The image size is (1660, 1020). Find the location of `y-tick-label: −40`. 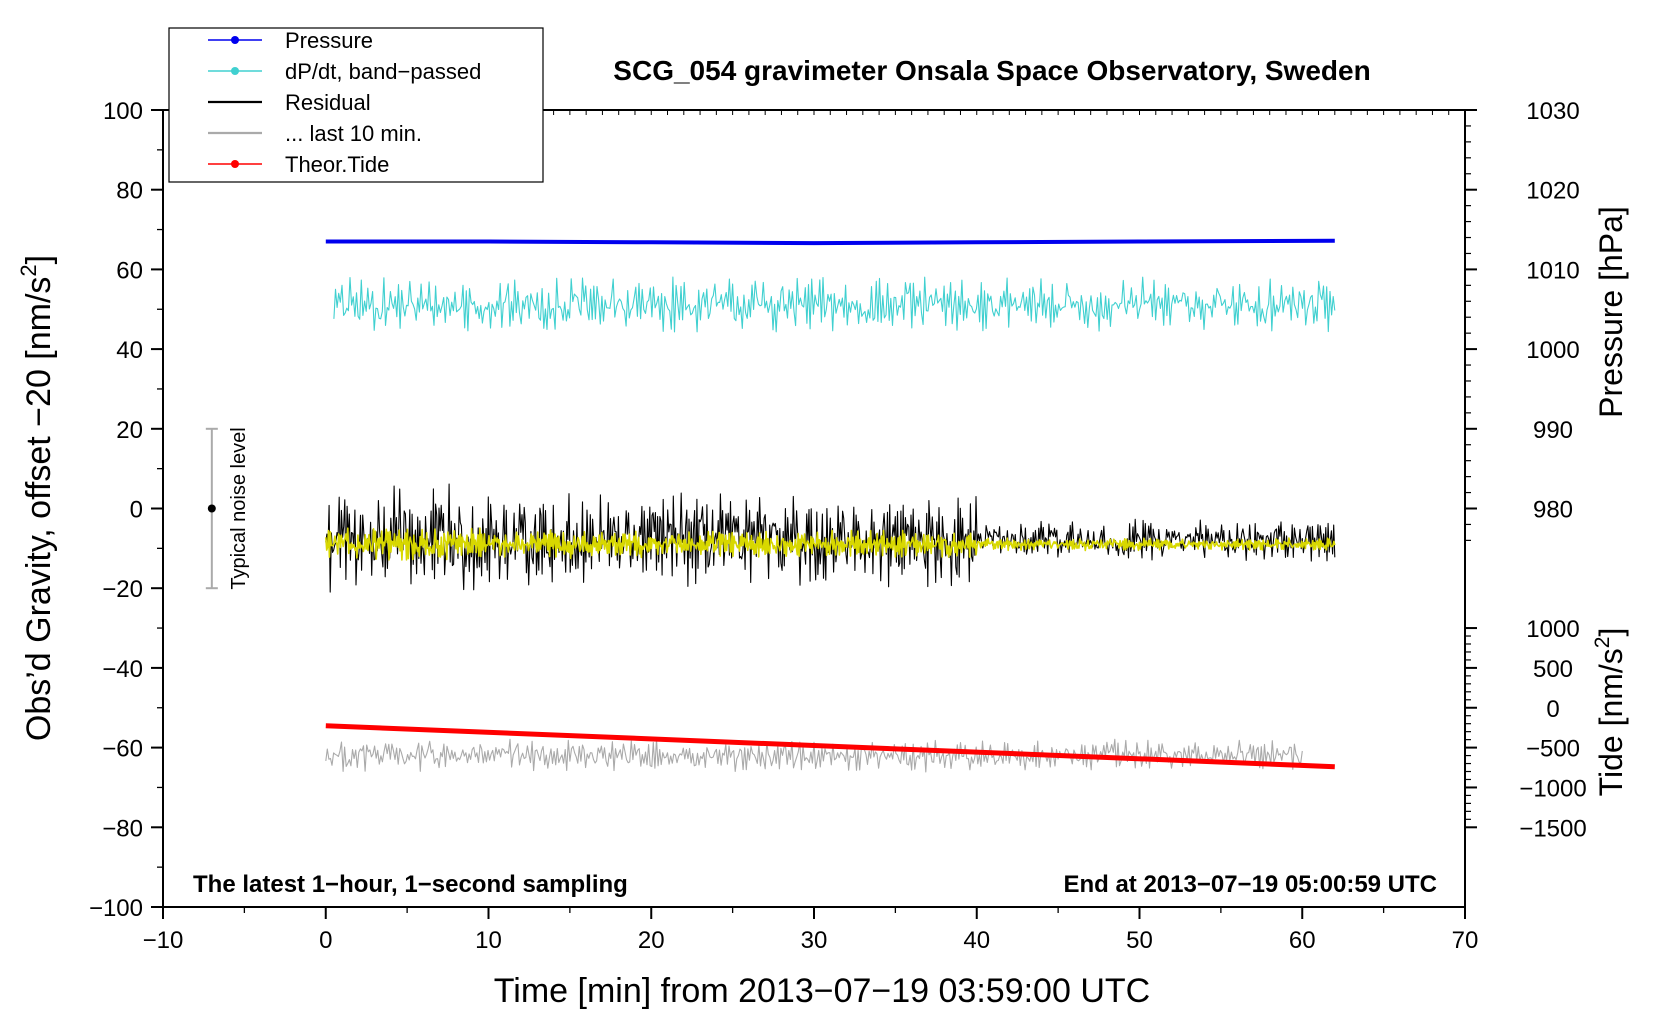

y-tick-label: −40 is located at coordinates (122, 669).